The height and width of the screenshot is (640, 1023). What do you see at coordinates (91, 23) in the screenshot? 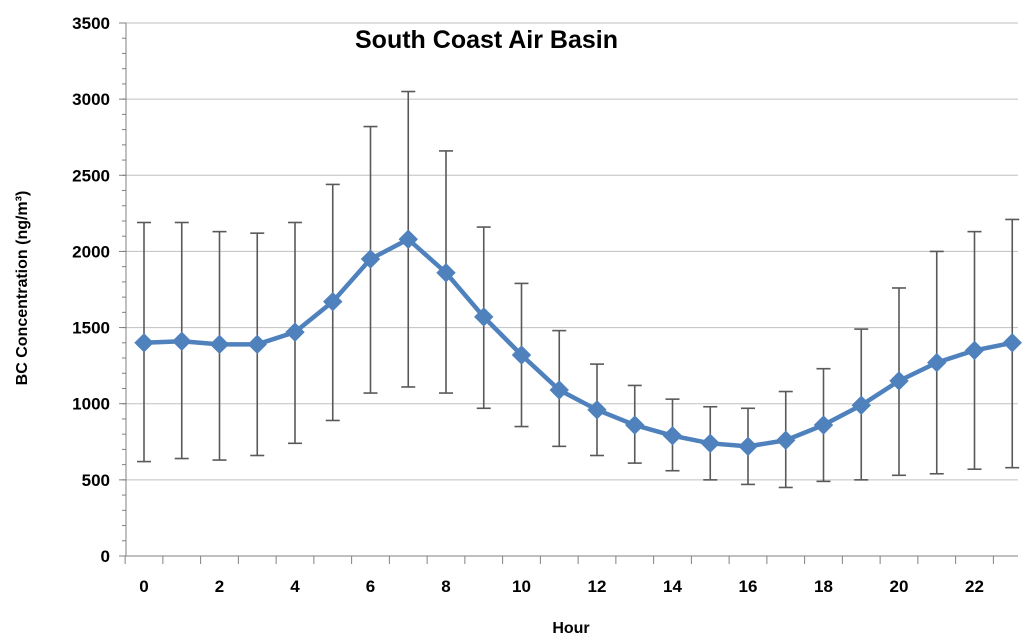
I see `y-tick-label: 3500` at bounding box center [91, 23].